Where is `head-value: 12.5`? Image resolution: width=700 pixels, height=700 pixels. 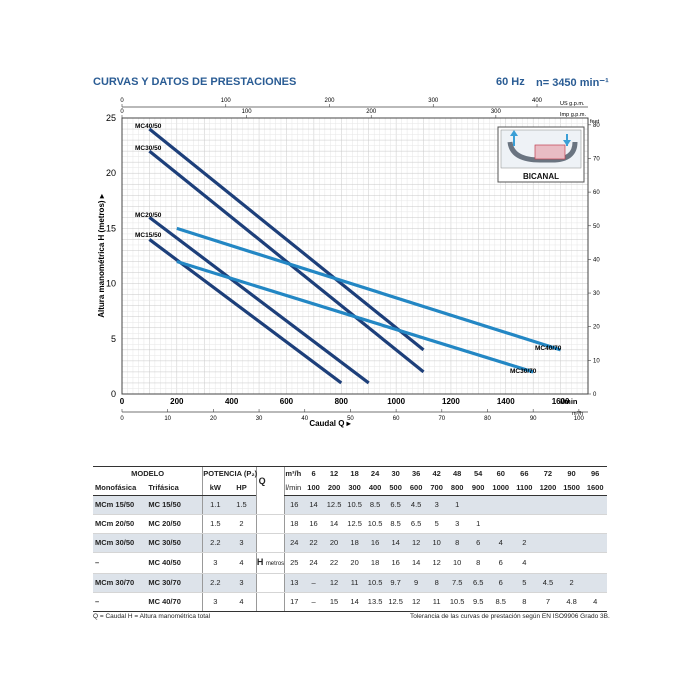
head-value: 12.5 is located at coordinates (354, 524).